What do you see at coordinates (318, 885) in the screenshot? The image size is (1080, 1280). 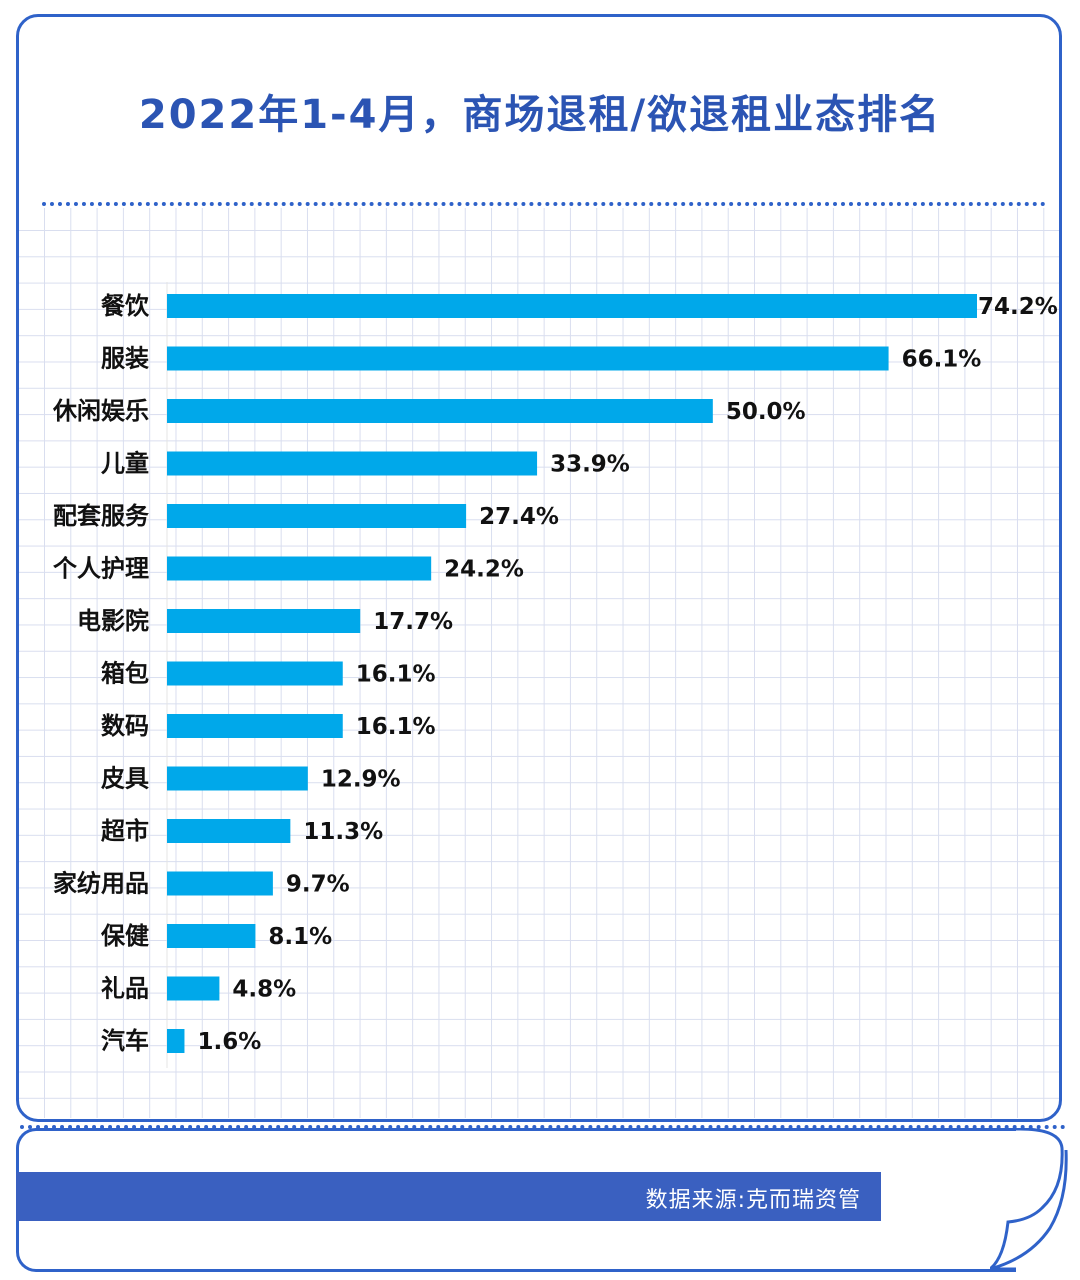 I see `value-label: 9.7%` at bounding box center [318, 885].